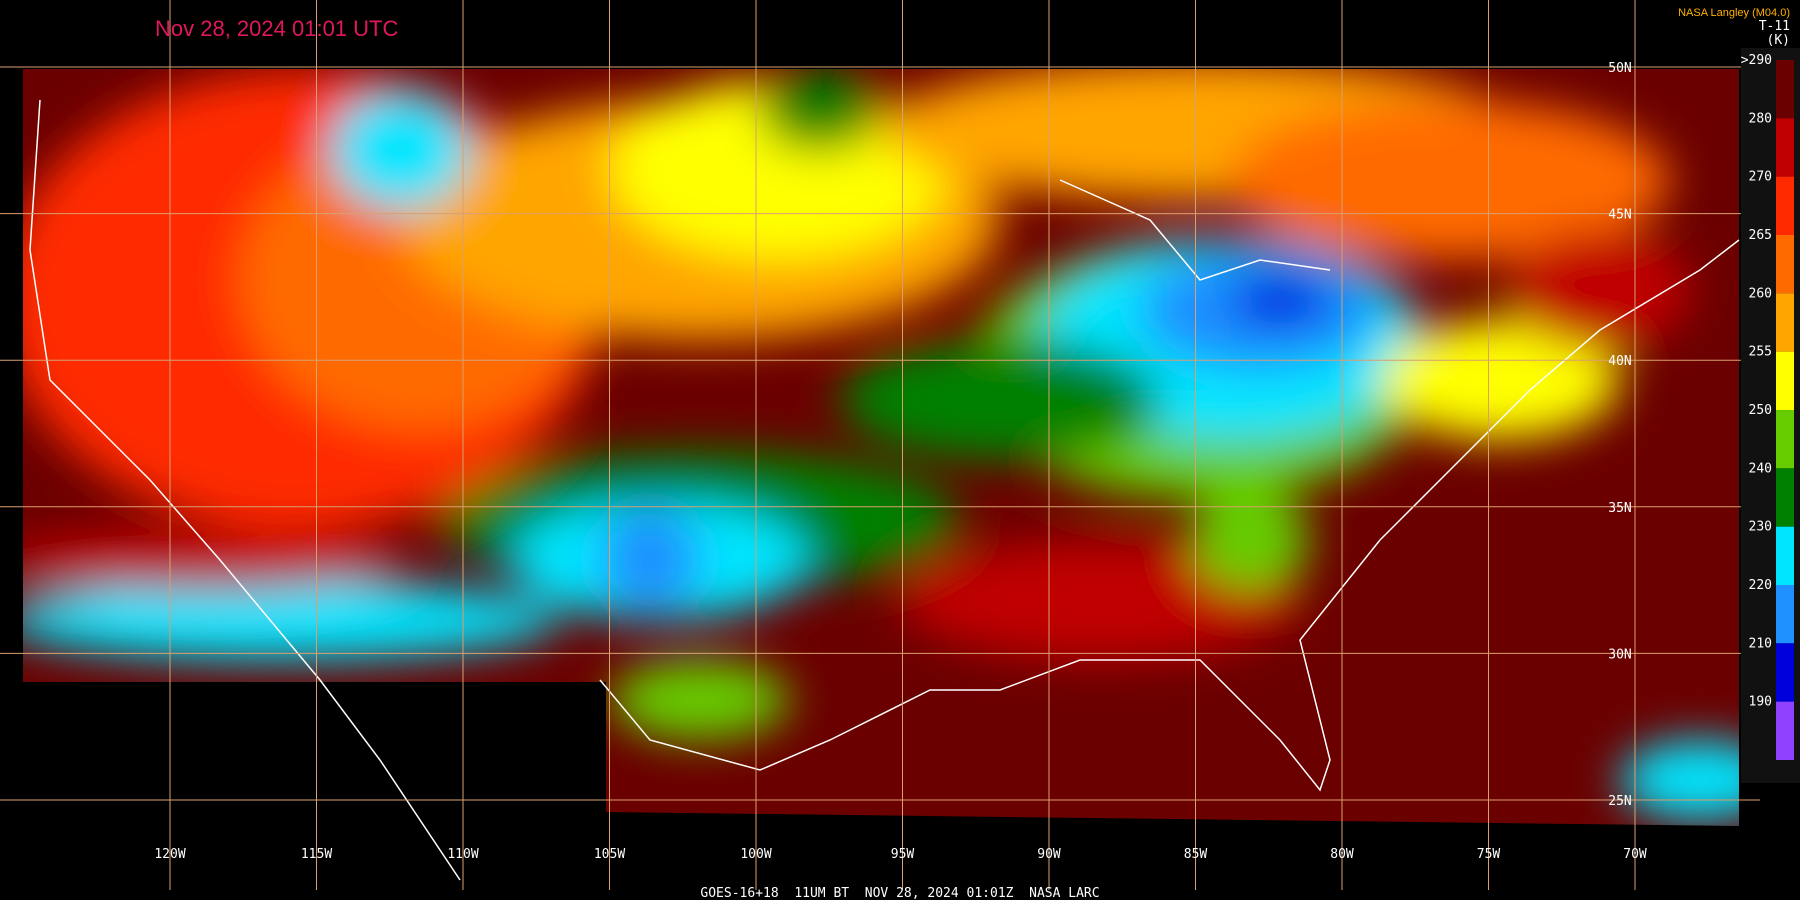 Image resolution: width=1800 pixels, height=900 pixels. I want to click on longitude-label: 100W, so click(755, 854).